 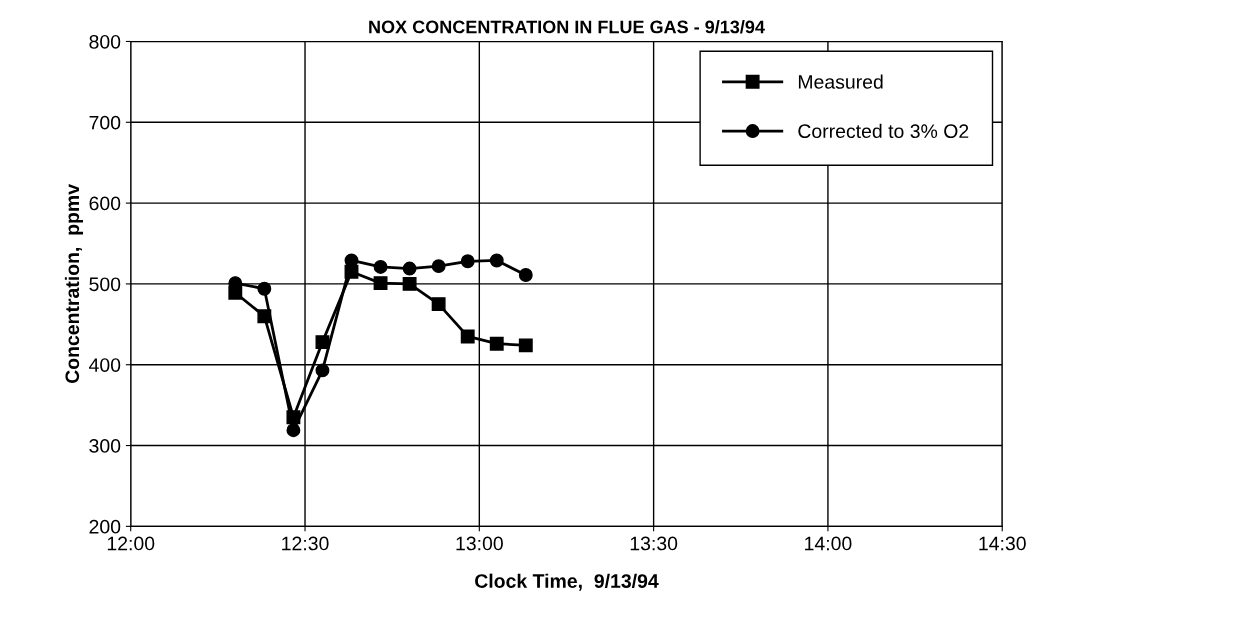 I want to click on x-tick-label: 13:30, so click(x=654, y=543).